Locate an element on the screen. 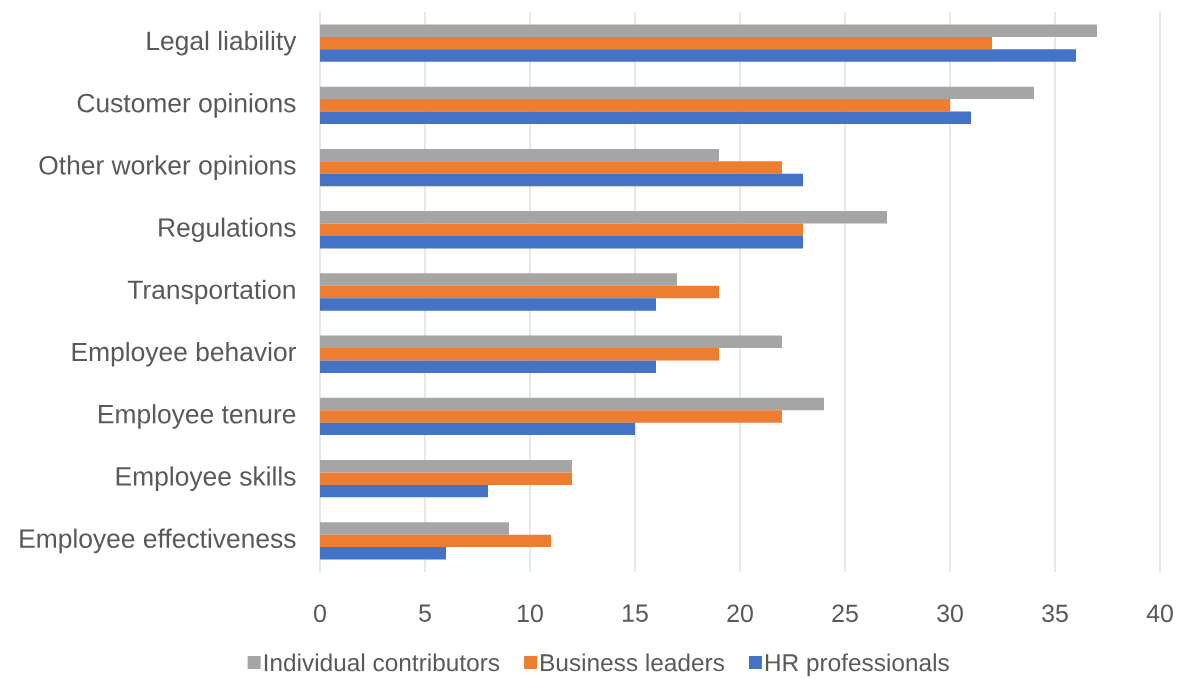  x-tick-label: 25 is located at coordinates (845, 613).